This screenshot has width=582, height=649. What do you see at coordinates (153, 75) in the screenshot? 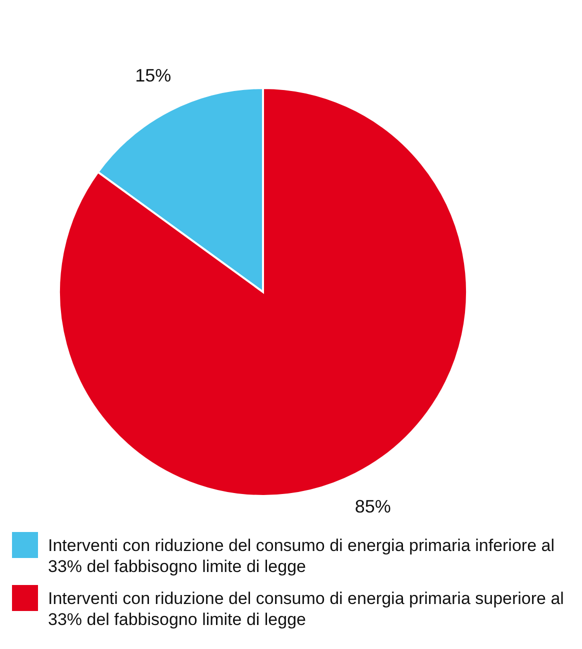
I see `data-label: 15%` at bounding box center [153, 75].